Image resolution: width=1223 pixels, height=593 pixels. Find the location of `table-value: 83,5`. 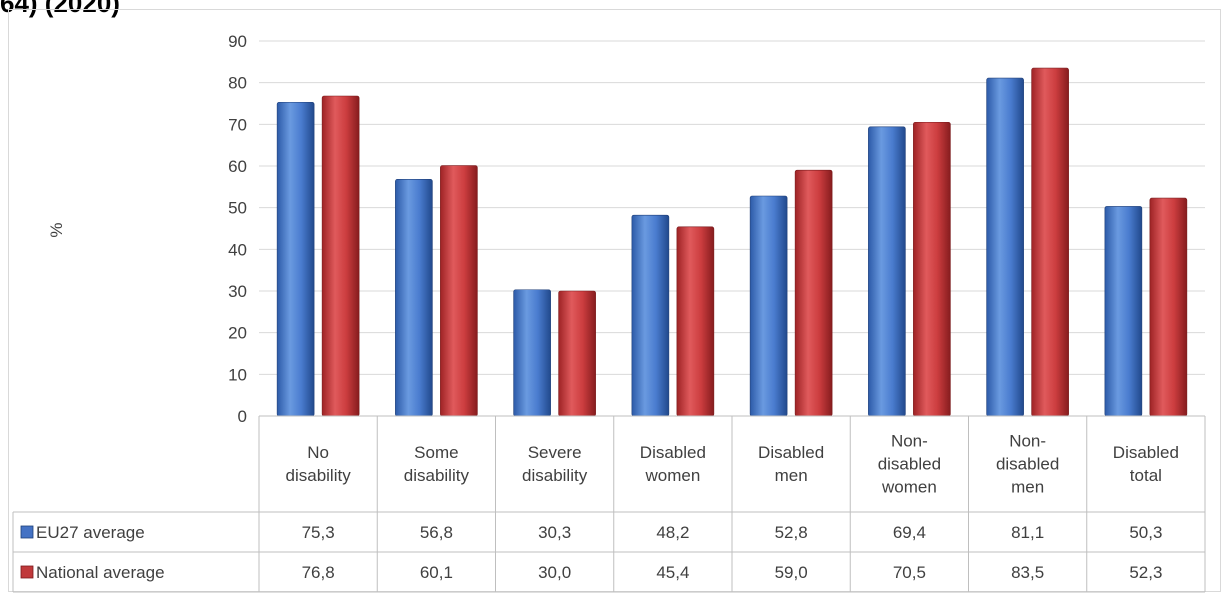

table-value: 83,5 is located at coordinates (1027, 572).